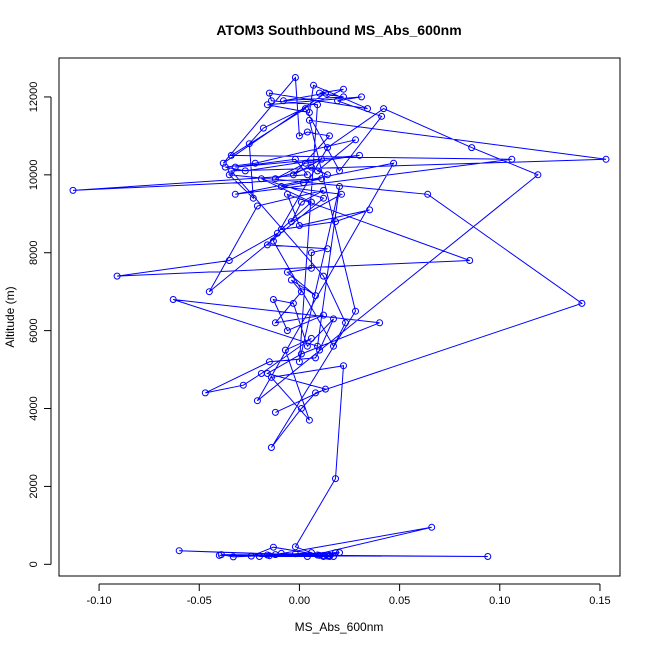 This screenshot has width=650, height=650. What do you see at coordinates (399, 601) in the screenshot?
I see `x-tick-label: 0.05` at bounding box center [399, 601].